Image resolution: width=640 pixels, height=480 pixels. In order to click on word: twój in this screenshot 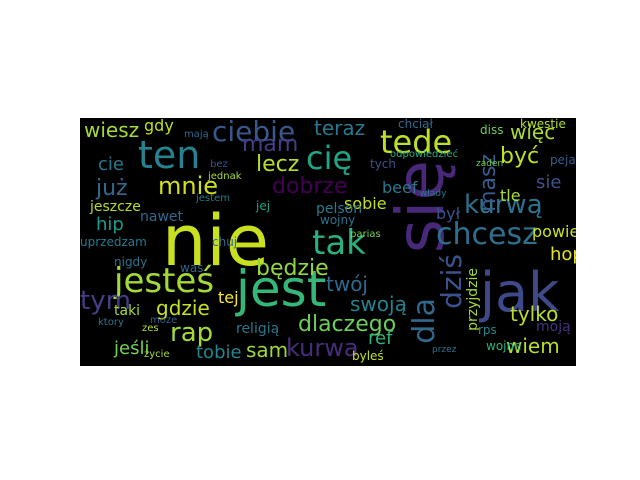, I will do `click(347, 284)`.